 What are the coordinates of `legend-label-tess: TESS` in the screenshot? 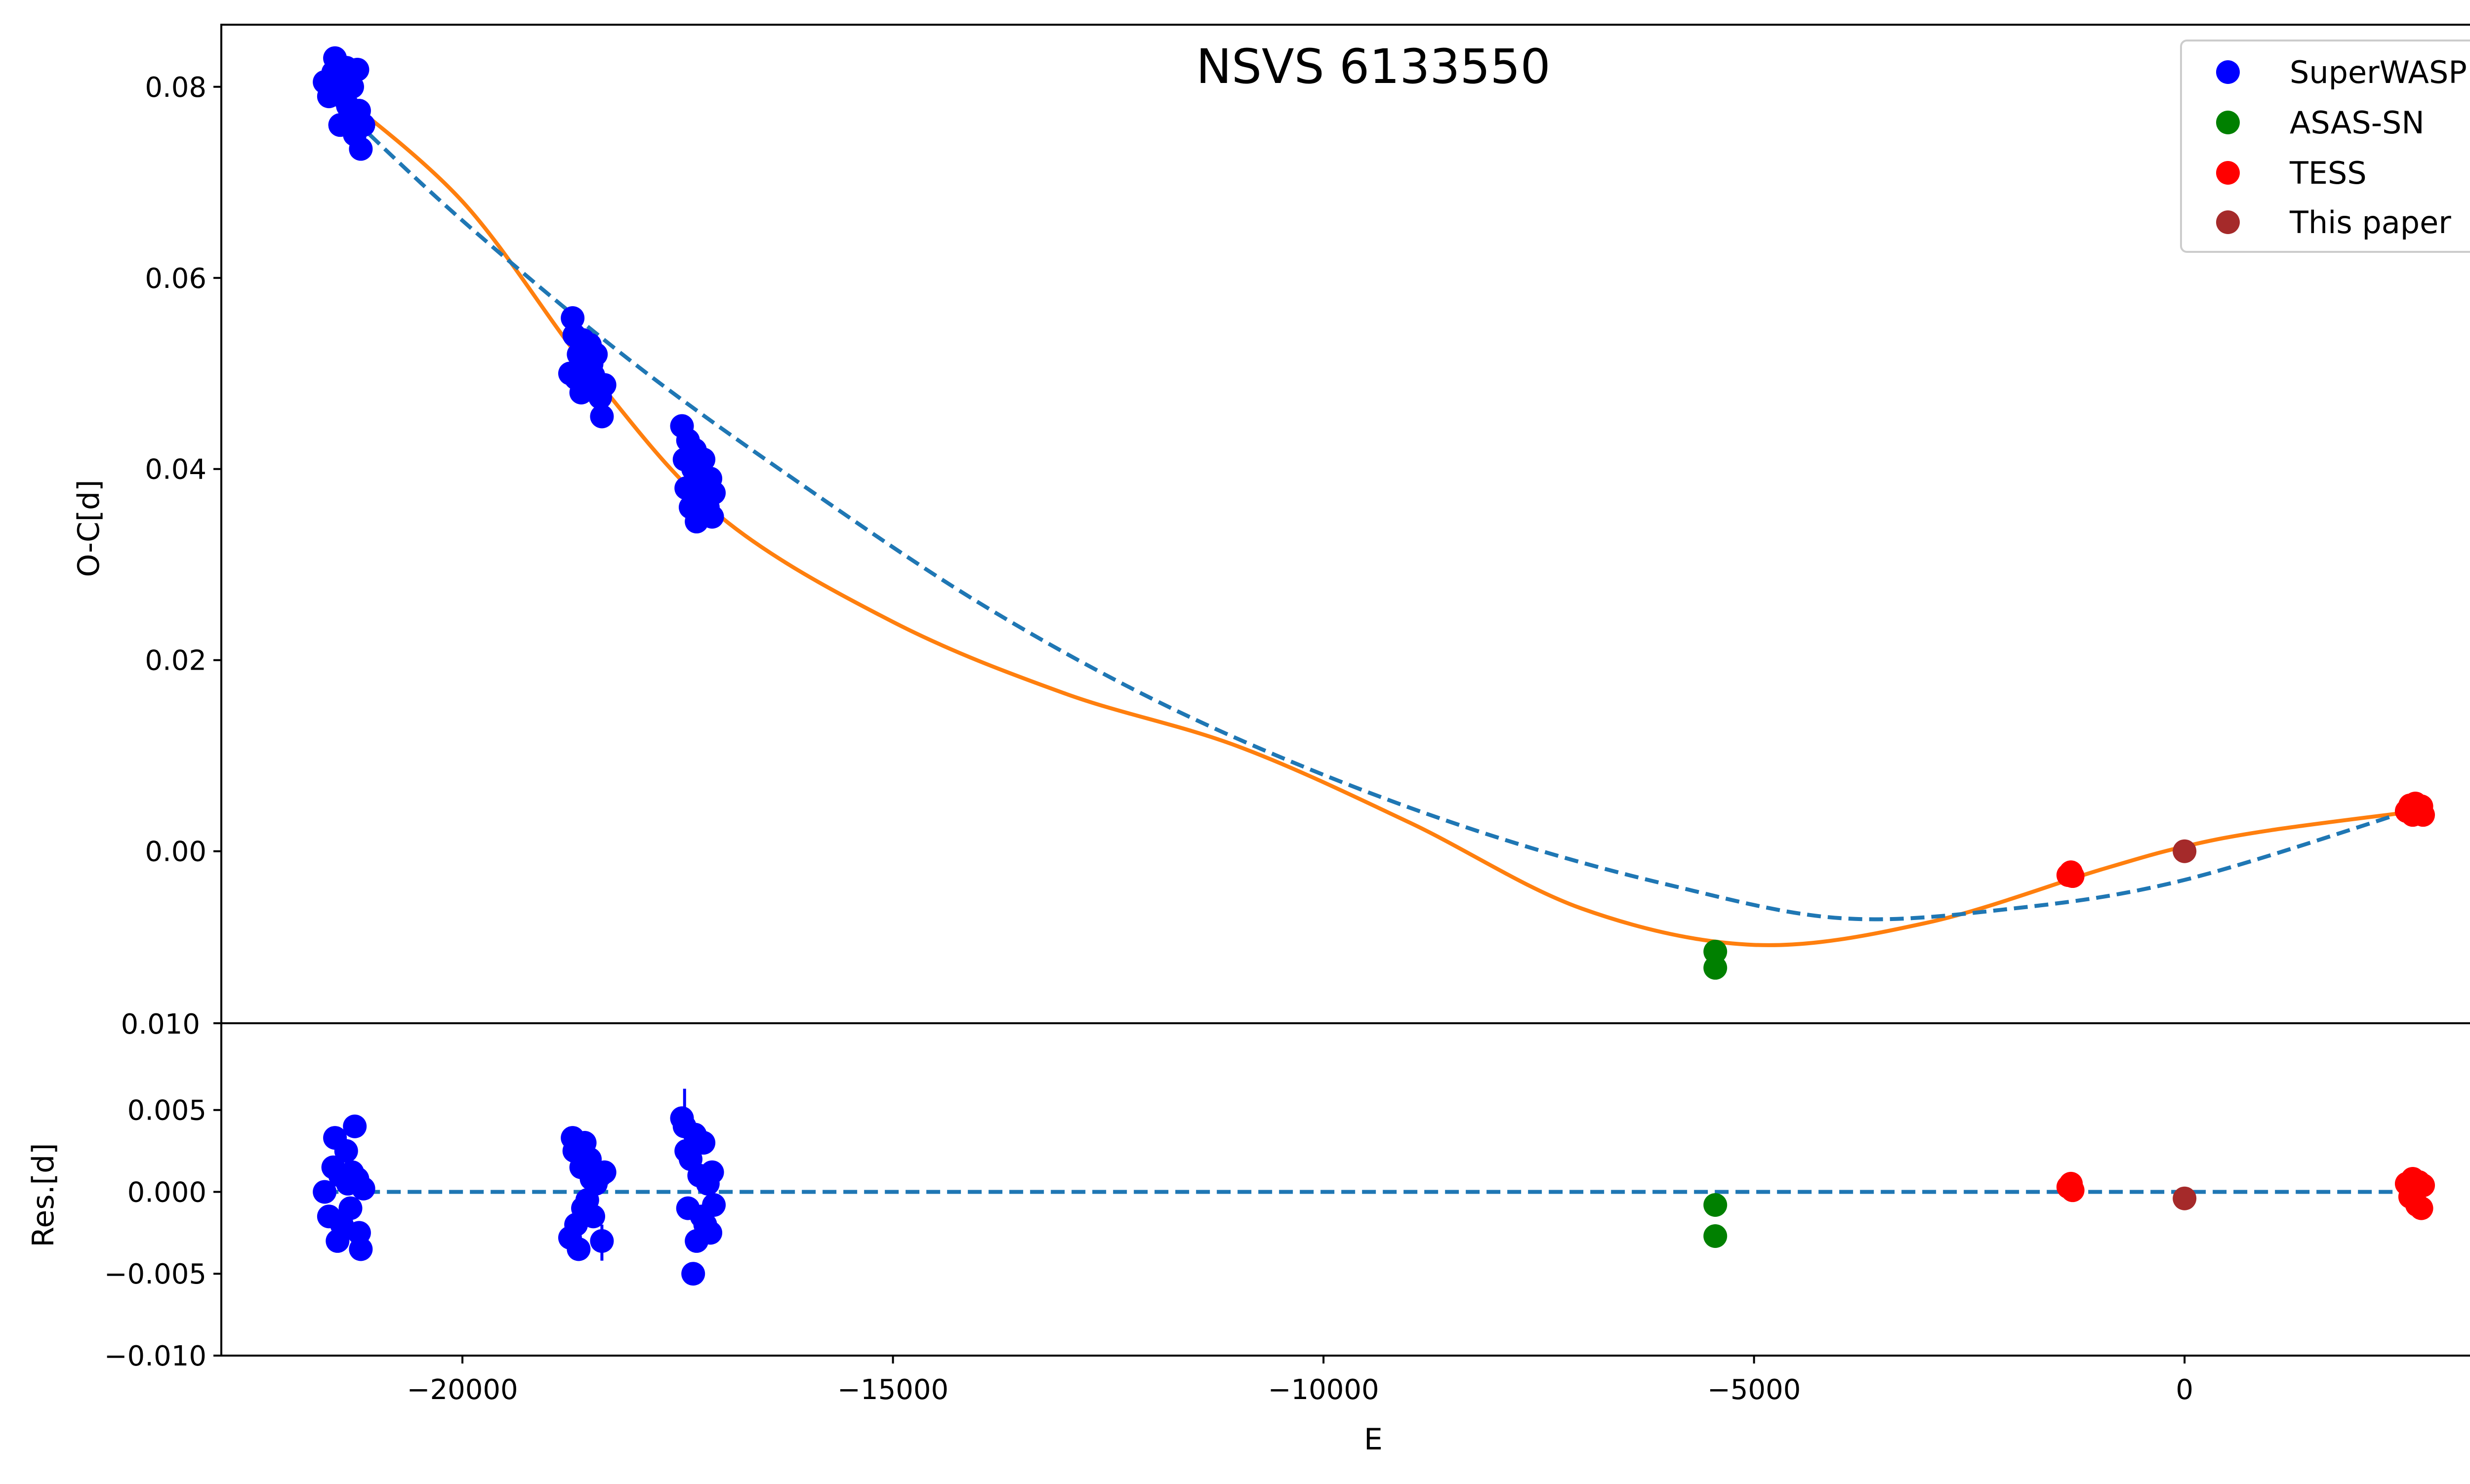 It's located at (2328, 173).